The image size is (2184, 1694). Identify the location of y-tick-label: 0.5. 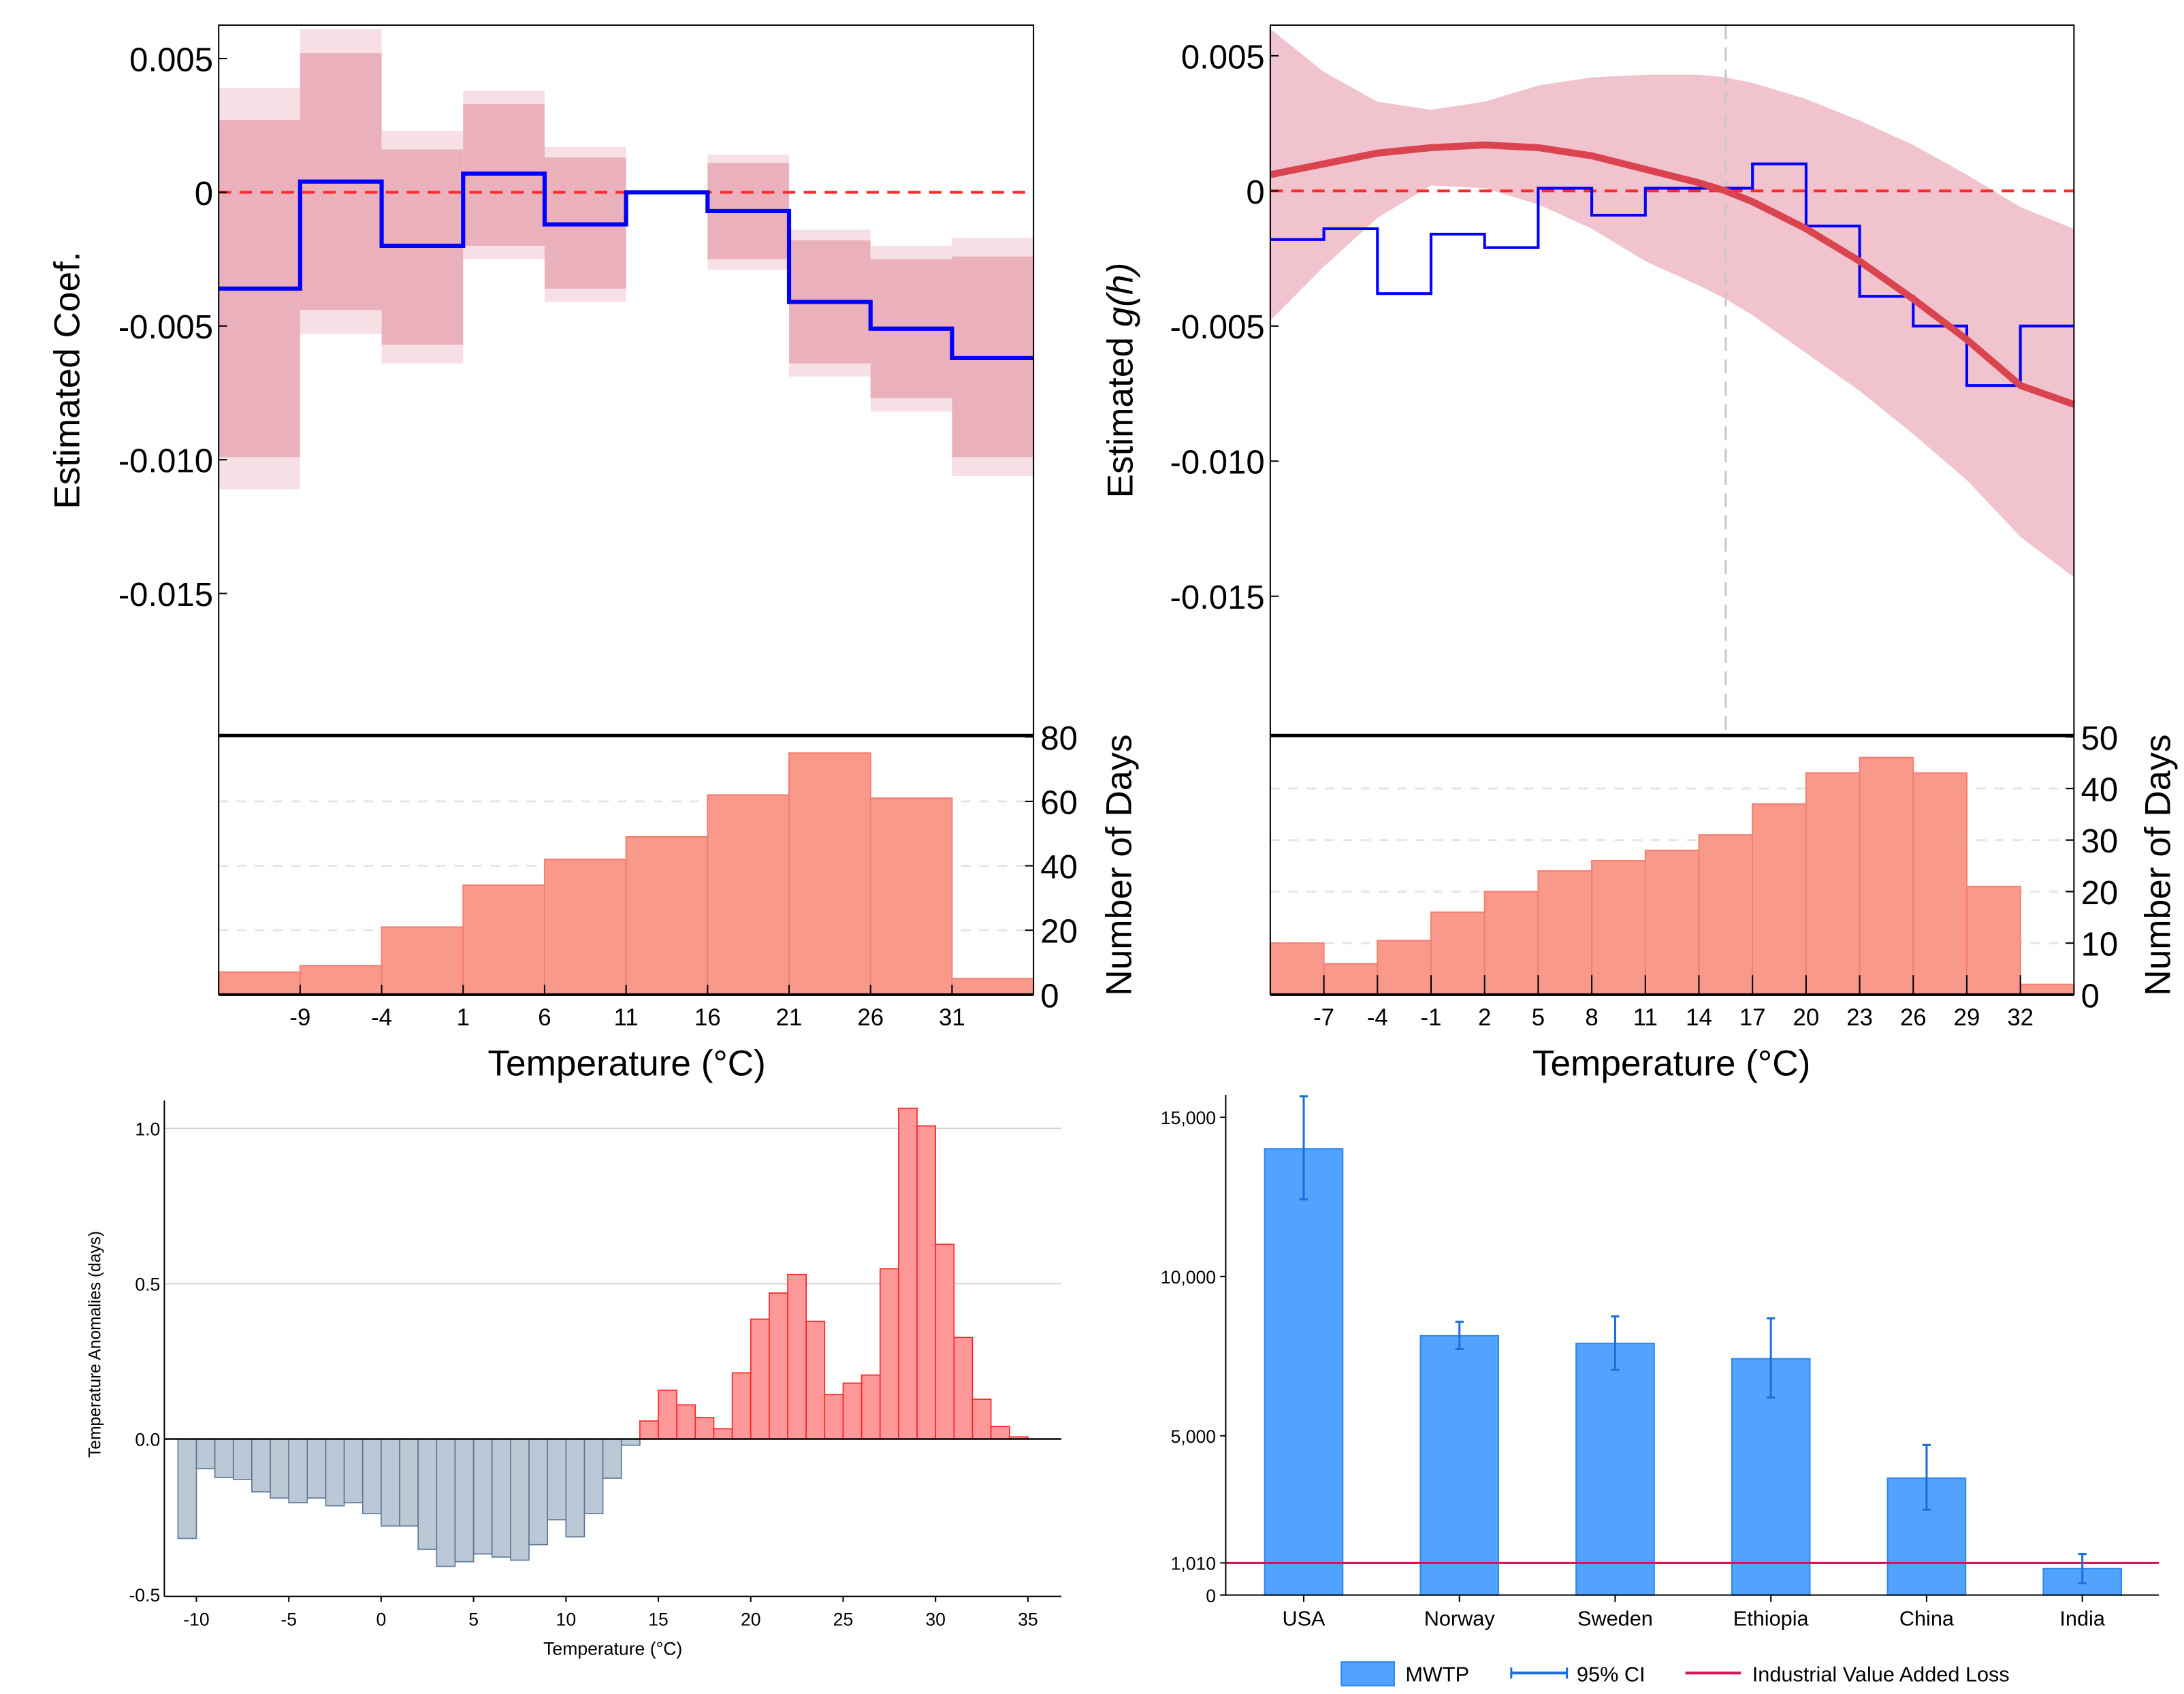
(147, 1285).